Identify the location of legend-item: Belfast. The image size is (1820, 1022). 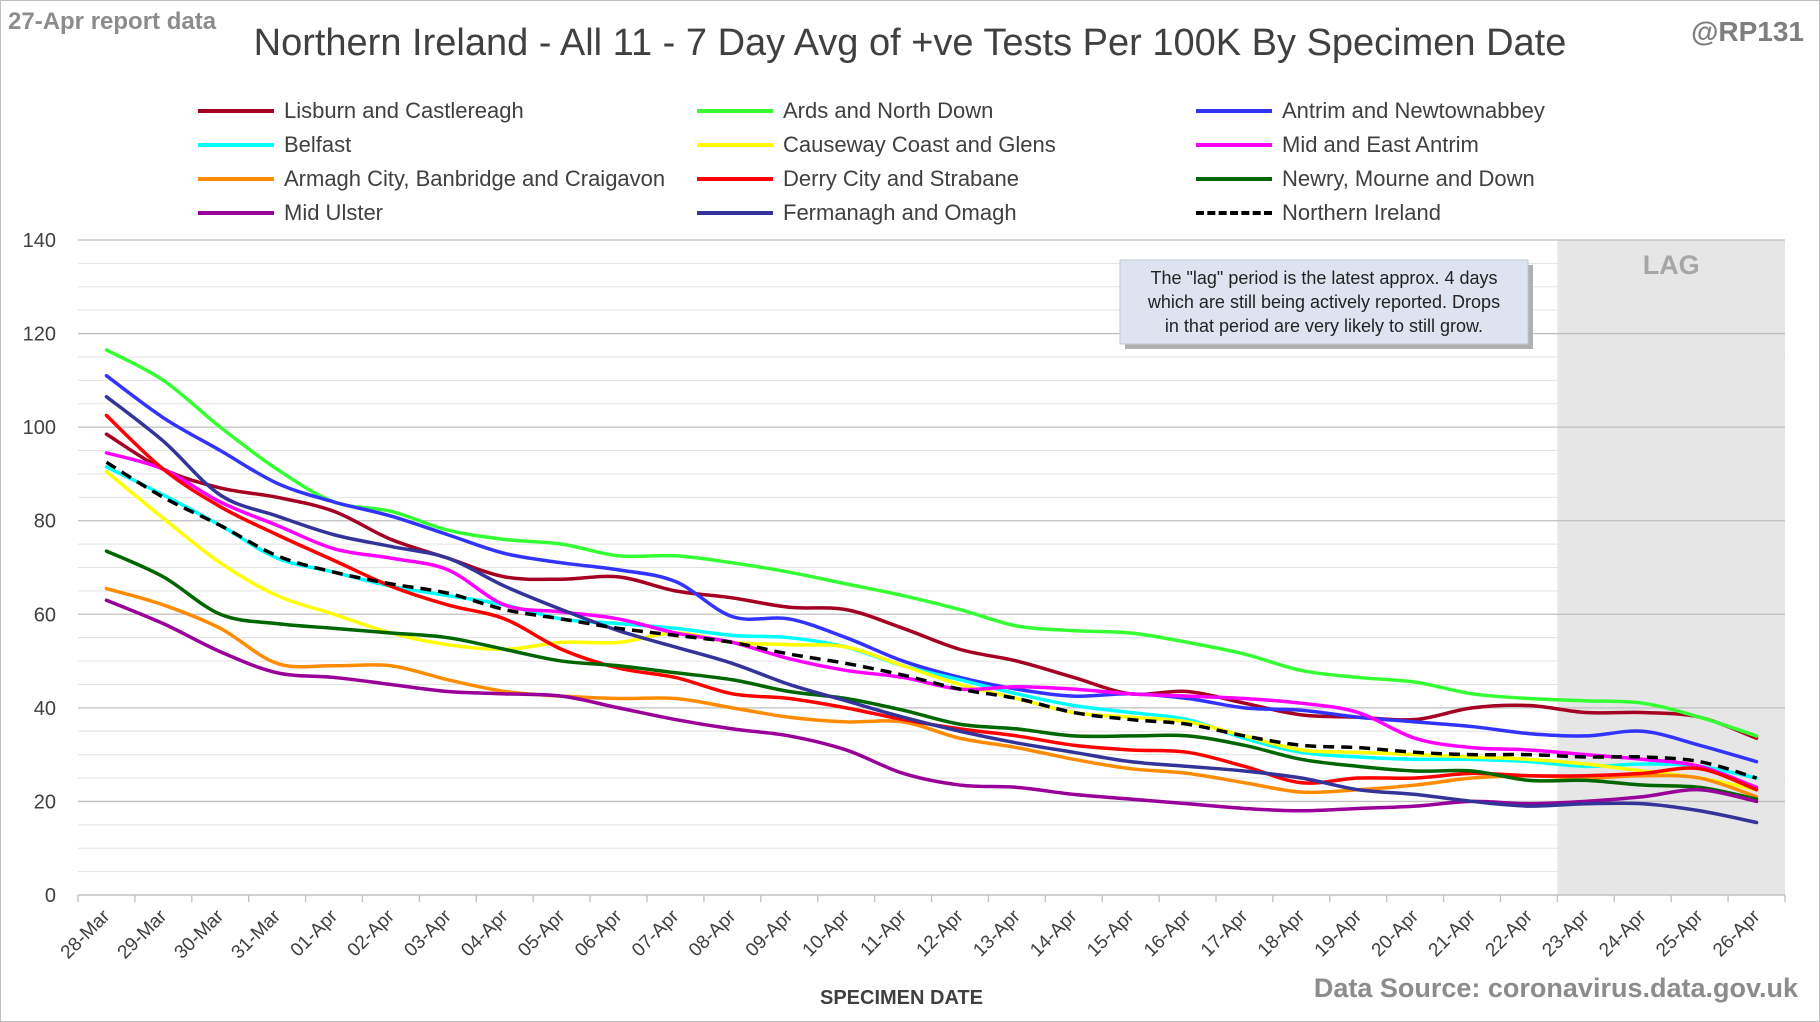
(274, 145).